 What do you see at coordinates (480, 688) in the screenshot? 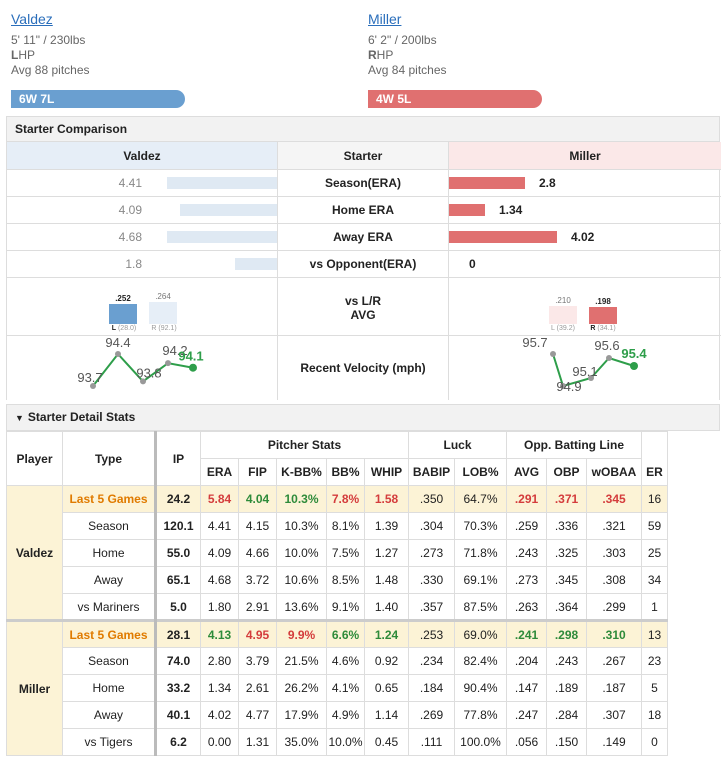
I see `stat-cell: 90.4%` at bounding box center [480, 688].